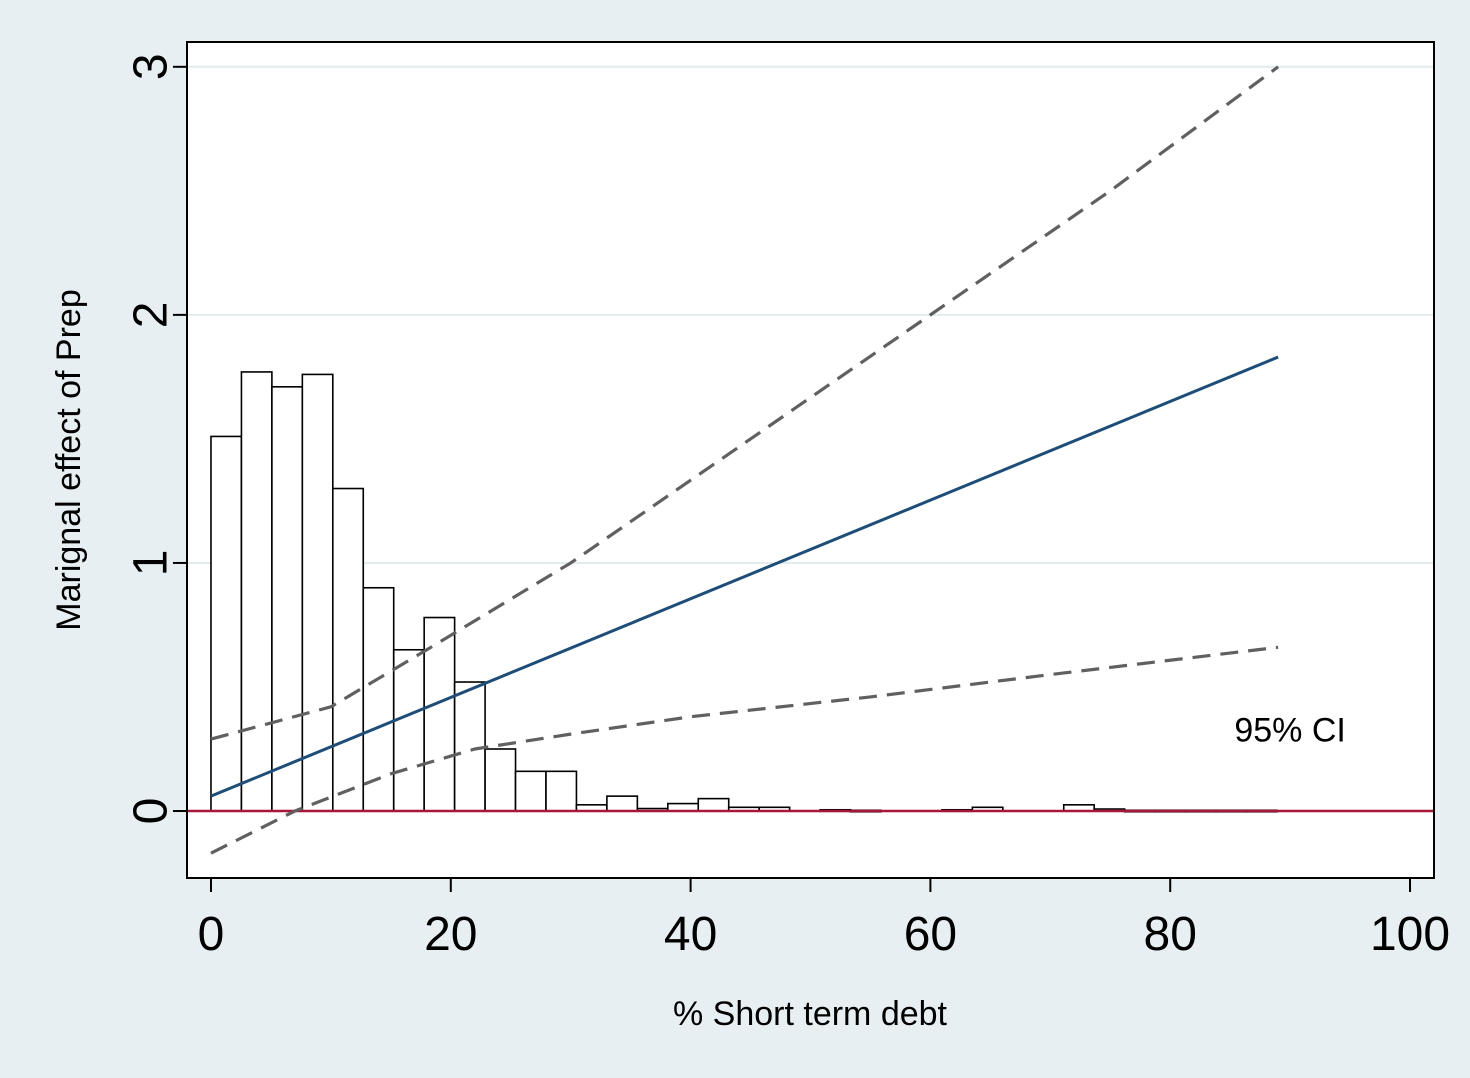 This screenshot has width=1470, height=1078. What do you see at coordinates (1290, 731) in the screenshot?
I see `ci-annotation: 95% CI` at bounding box center [1290, 731].